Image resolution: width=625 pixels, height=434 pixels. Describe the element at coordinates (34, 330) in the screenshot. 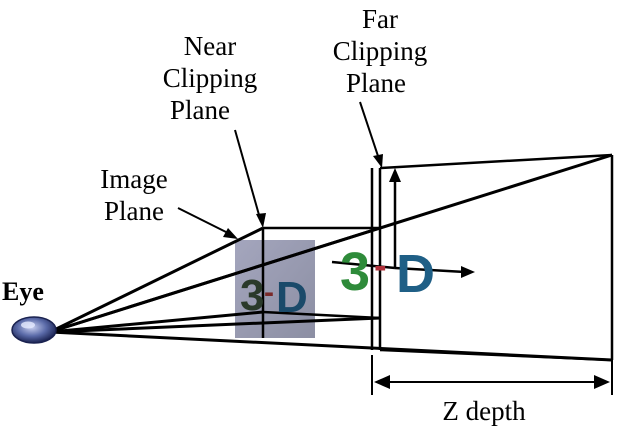

I see `eye-icon` at that location.